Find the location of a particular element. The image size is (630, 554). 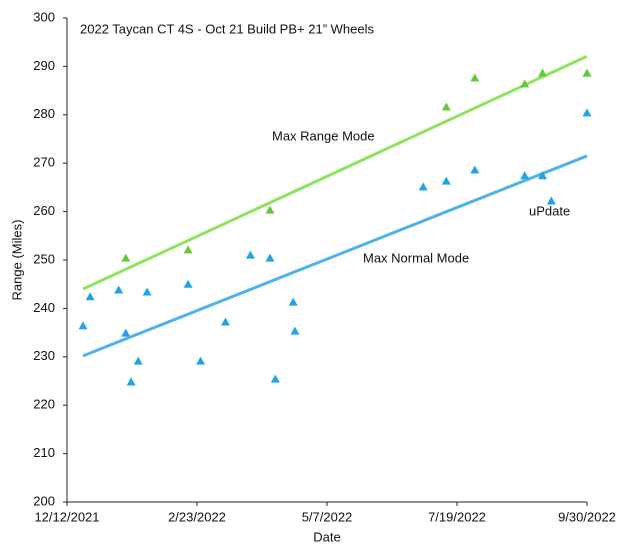

x-tick-label: 7/19/2022 is located at coordinates (457, 516).